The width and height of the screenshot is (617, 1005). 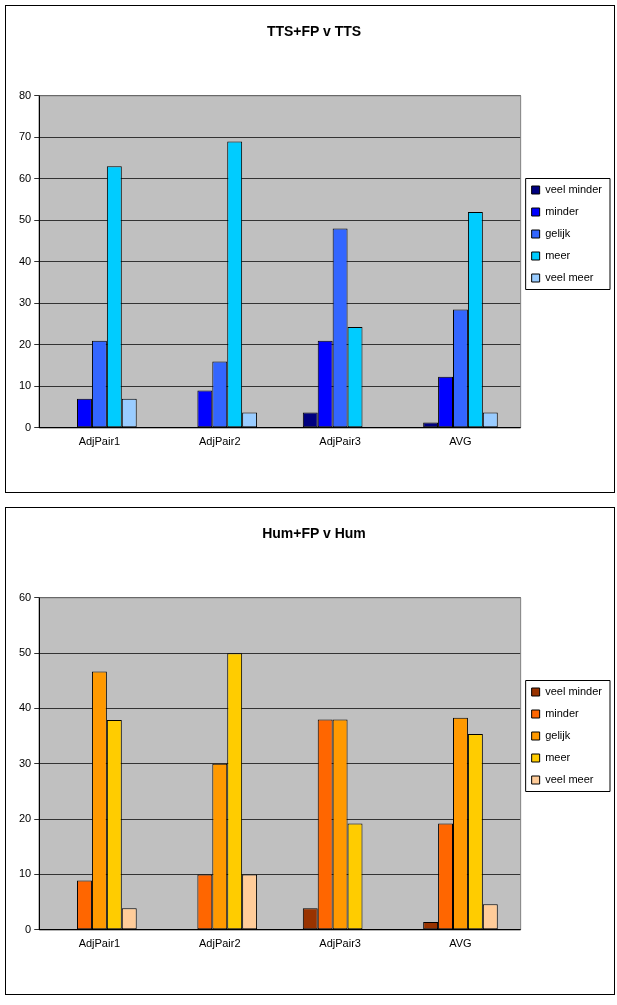 What do you see at coordinates (314, 533) in the screenshot?
I see `chart-title: Hum+FP v Hum` at bounding box center [314, 533].